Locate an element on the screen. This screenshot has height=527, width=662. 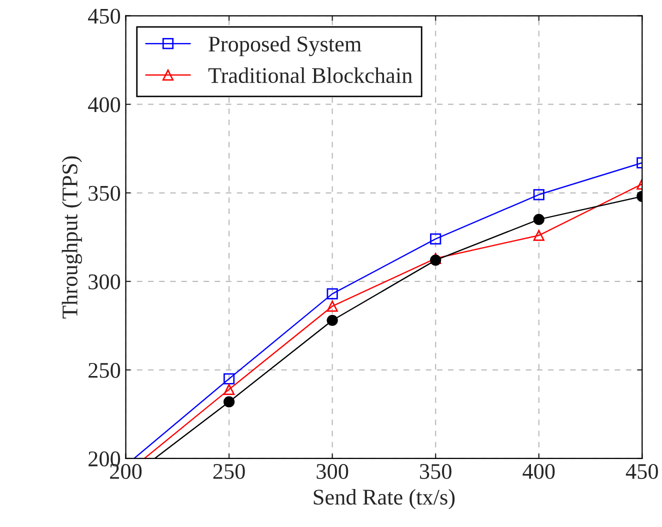
x-tick-label: 450 is located at coordinates (642, 471).